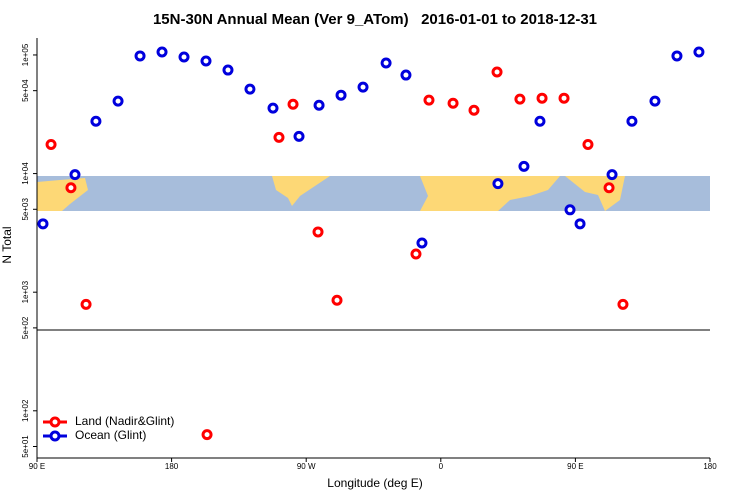 The height and width of the screenshot is (500, 750). What do you see at coordinates (25, 54) in the screenshot?
I see `y-tick-label: 1e+05` at bounding box center [25, 54].